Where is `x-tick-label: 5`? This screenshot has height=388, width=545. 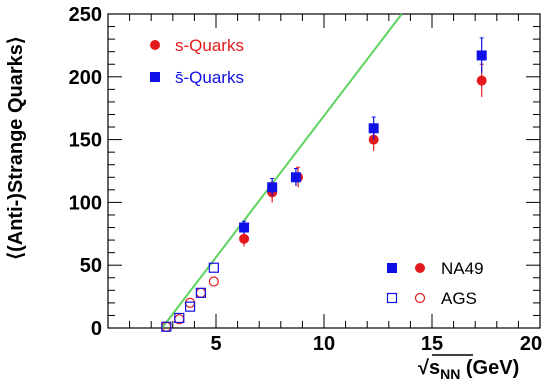 x-tick-label: 5 is located at coordinates (215, 344).